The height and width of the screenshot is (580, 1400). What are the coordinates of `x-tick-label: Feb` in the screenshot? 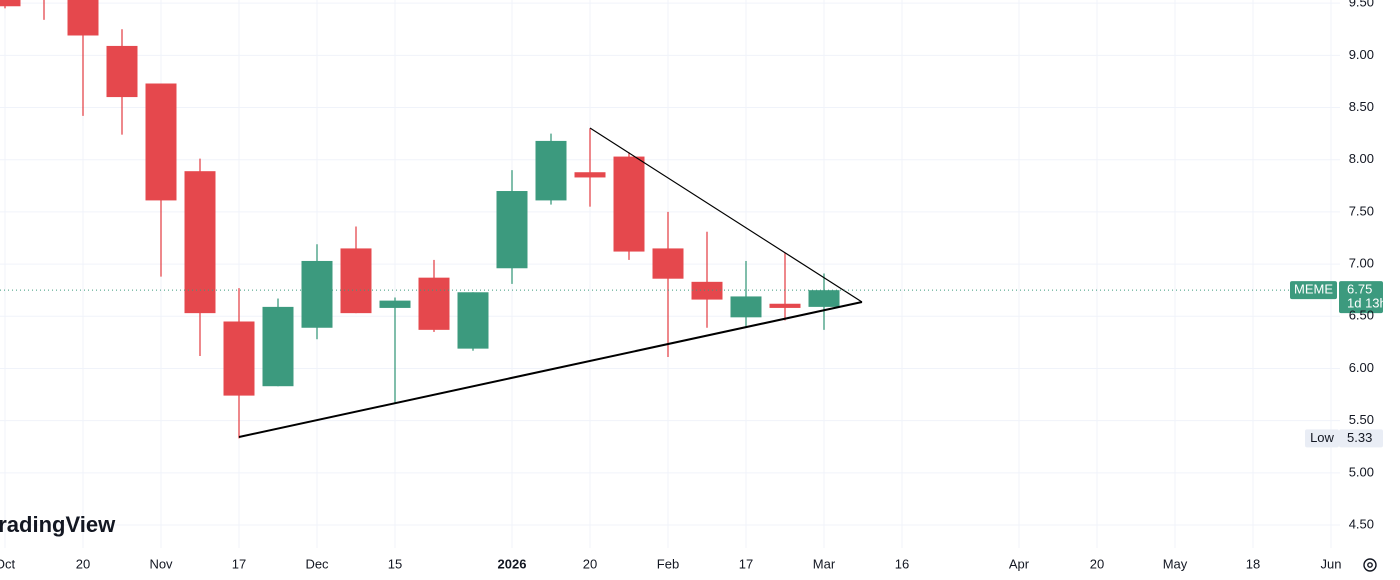 It's located at (668, 563).